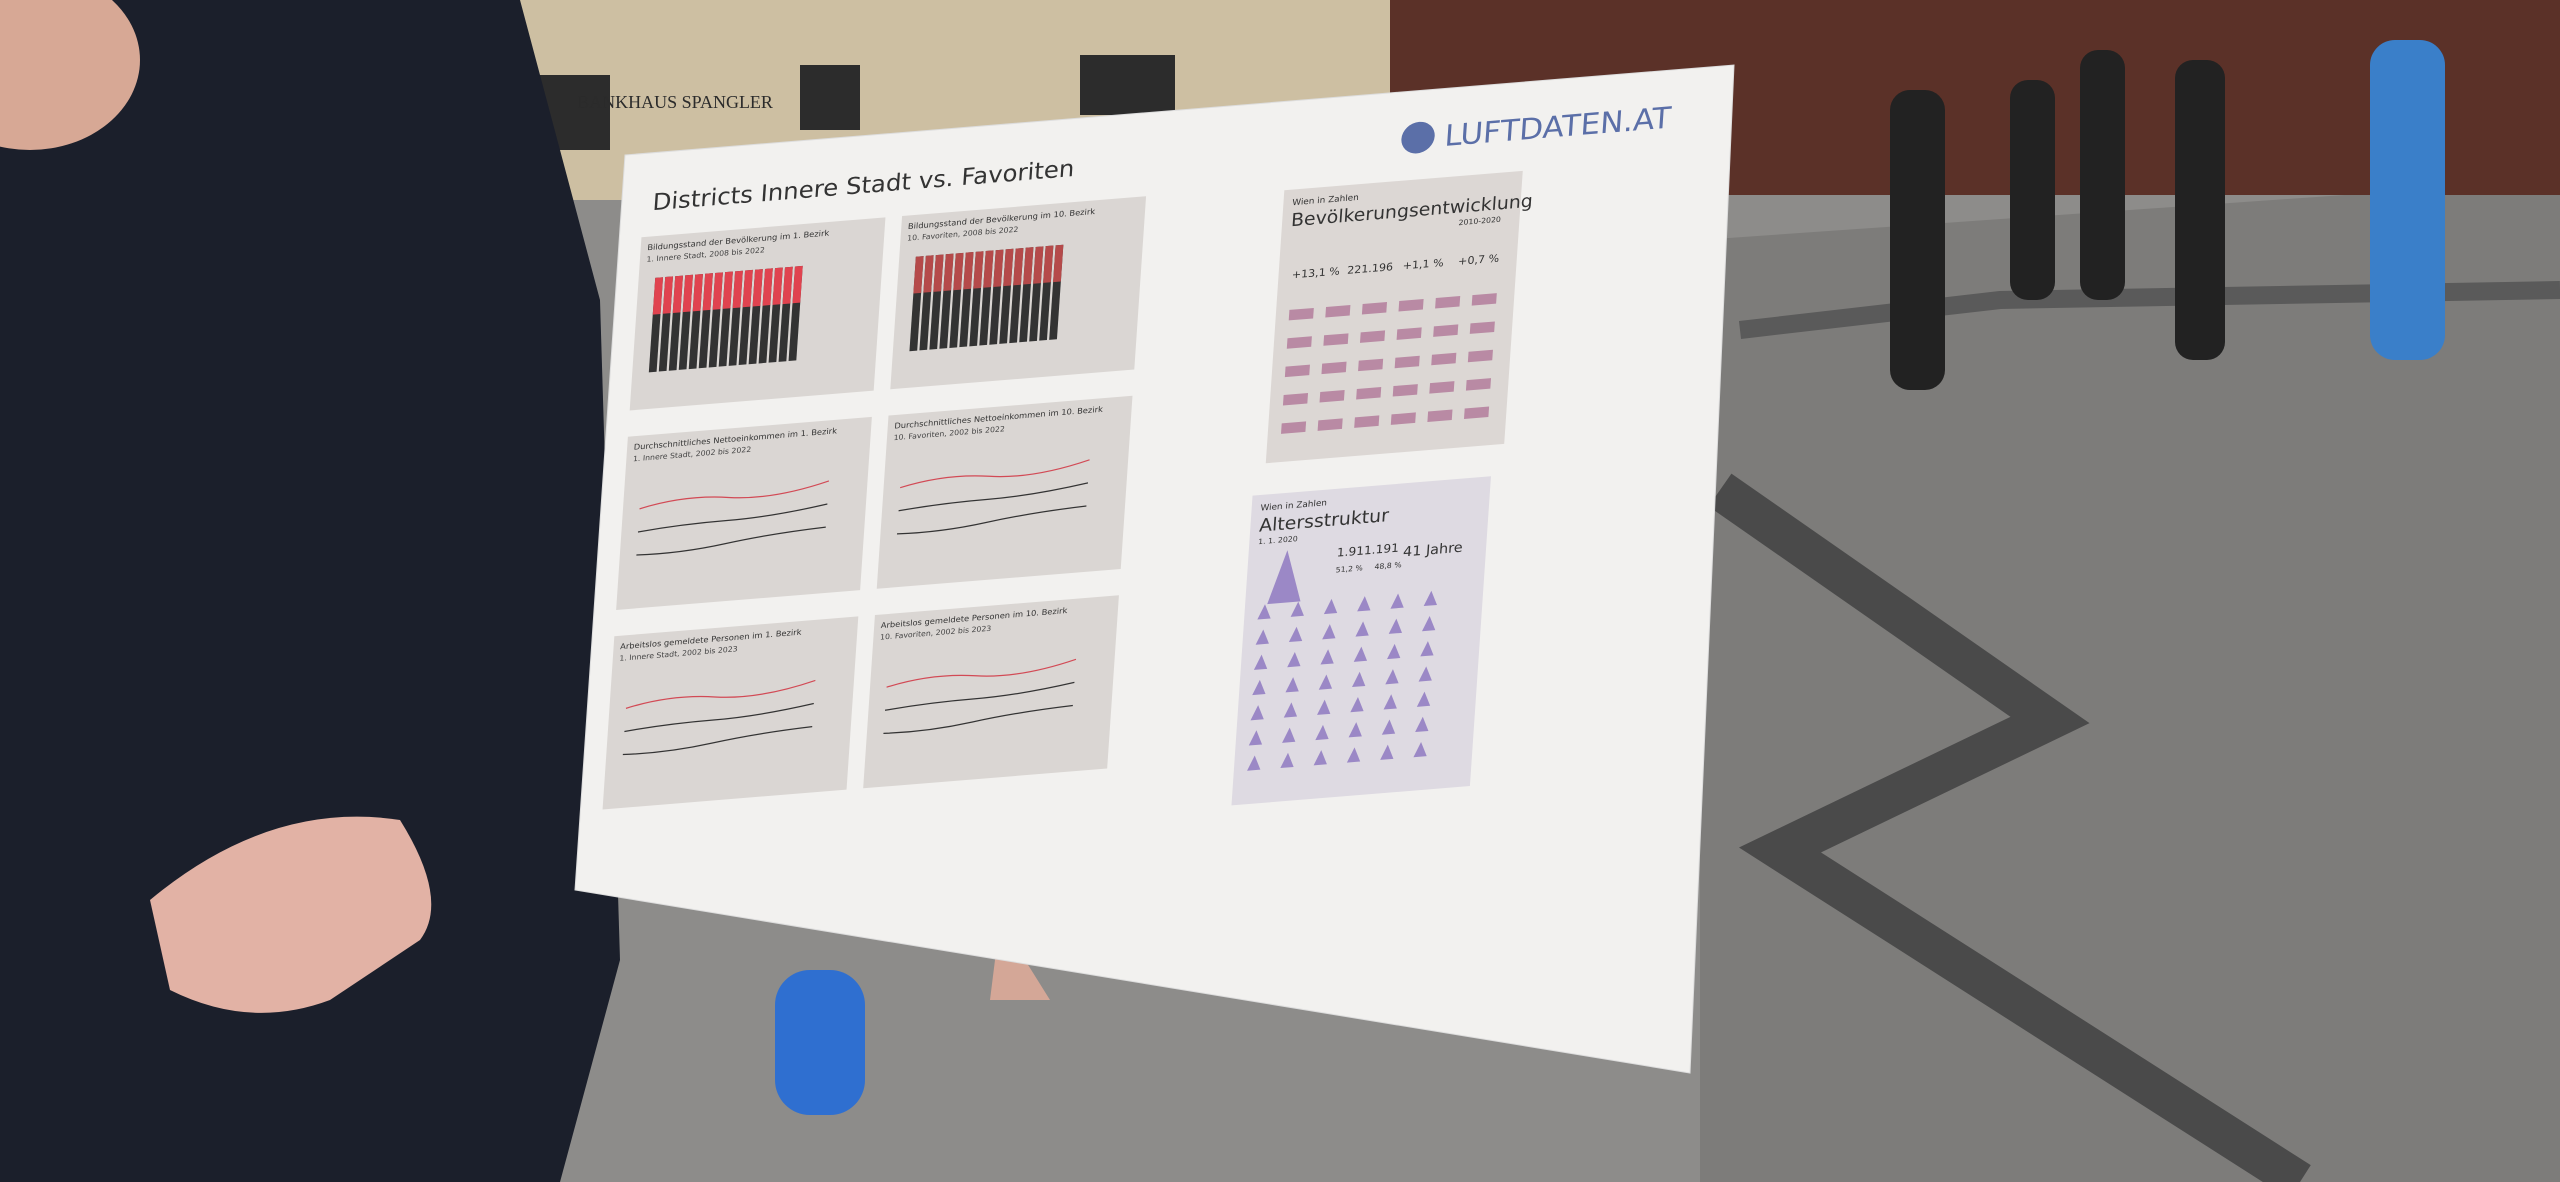 The image size is (2560, 1182). I want to click on speaker, so click(820, 1042).